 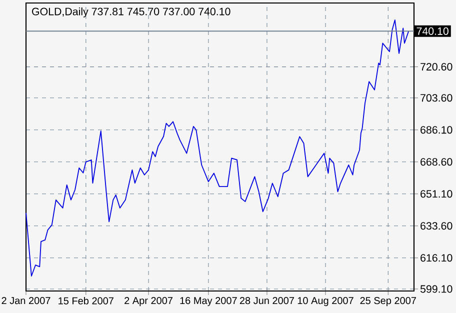 I want to click on y-tick-label: 633.60, so click(x=436, y=226).